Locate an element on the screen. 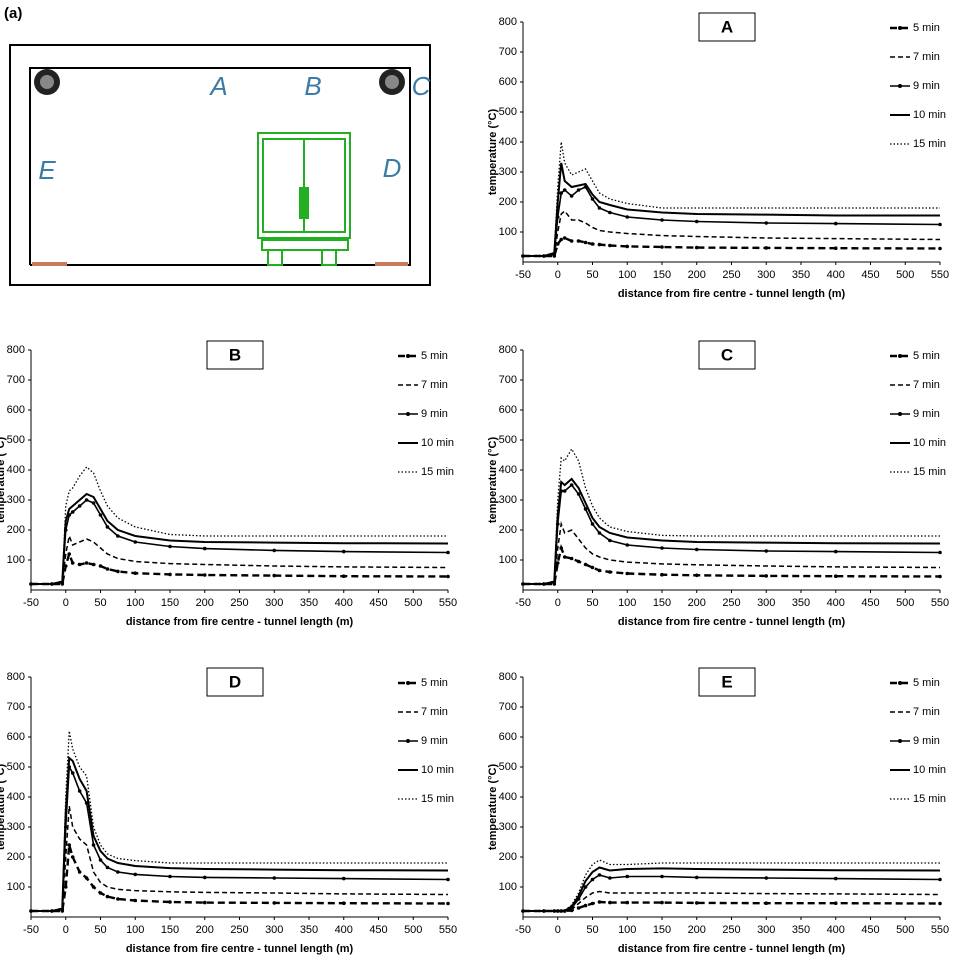 The height and width of the screenshot is (964, 956). x-tick-label: 200 is located at coordinates (697, 603).